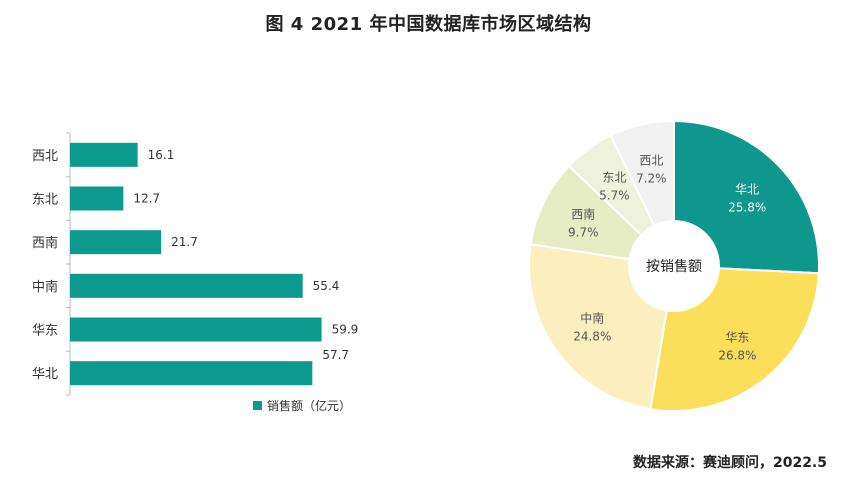 The width and height of the screenshot is (857, 485). Describe the element at coordinates (45, 156) in the screenshot. I see `category-label: 西北` at that location.